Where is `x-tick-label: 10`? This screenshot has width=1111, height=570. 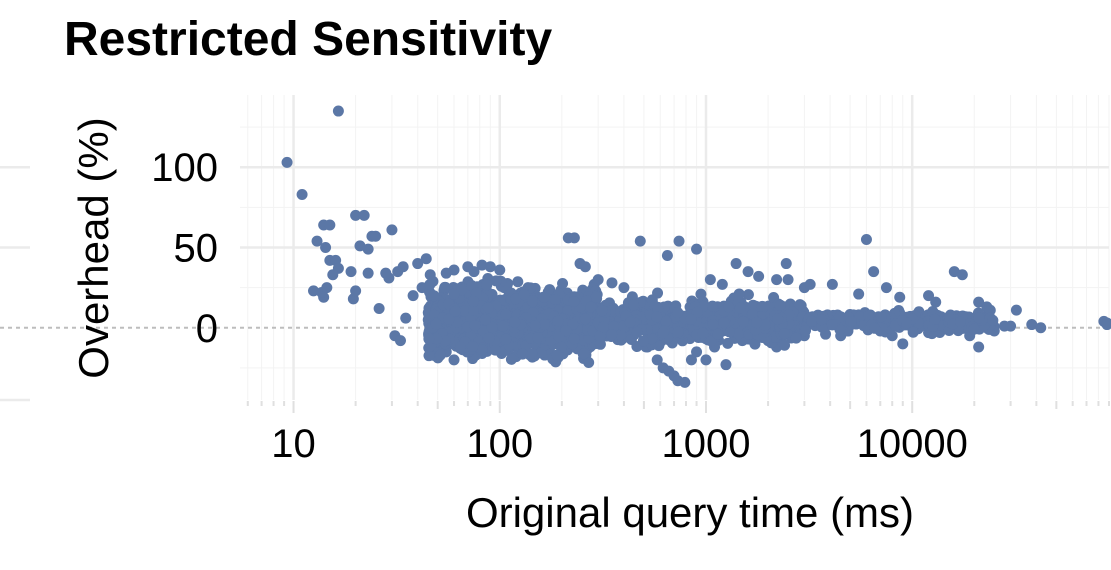
x-tick-label: 10 is located at coordinates (293, 444).